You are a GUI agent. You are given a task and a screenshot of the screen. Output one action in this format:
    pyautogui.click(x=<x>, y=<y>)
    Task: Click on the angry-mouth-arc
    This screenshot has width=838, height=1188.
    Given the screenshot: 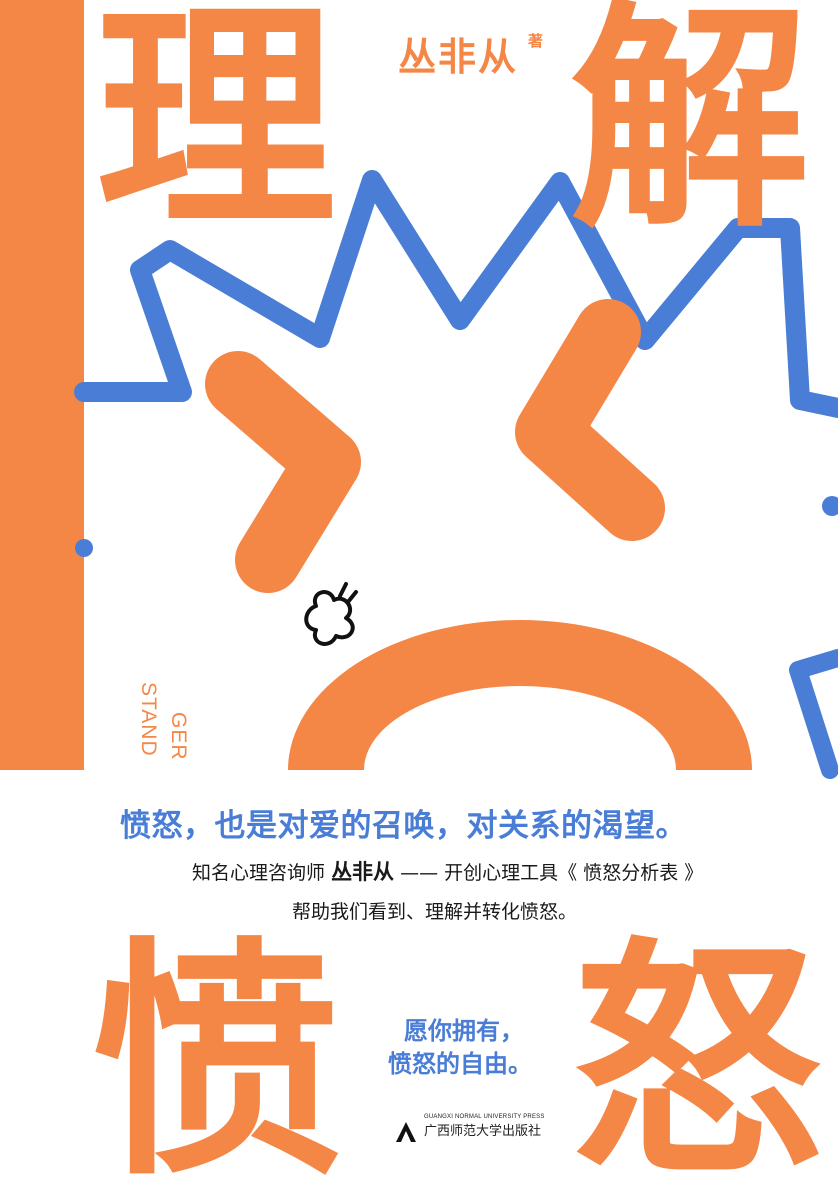 What is the action you would take?
    pyautogui.click(x=520, y=695)
    